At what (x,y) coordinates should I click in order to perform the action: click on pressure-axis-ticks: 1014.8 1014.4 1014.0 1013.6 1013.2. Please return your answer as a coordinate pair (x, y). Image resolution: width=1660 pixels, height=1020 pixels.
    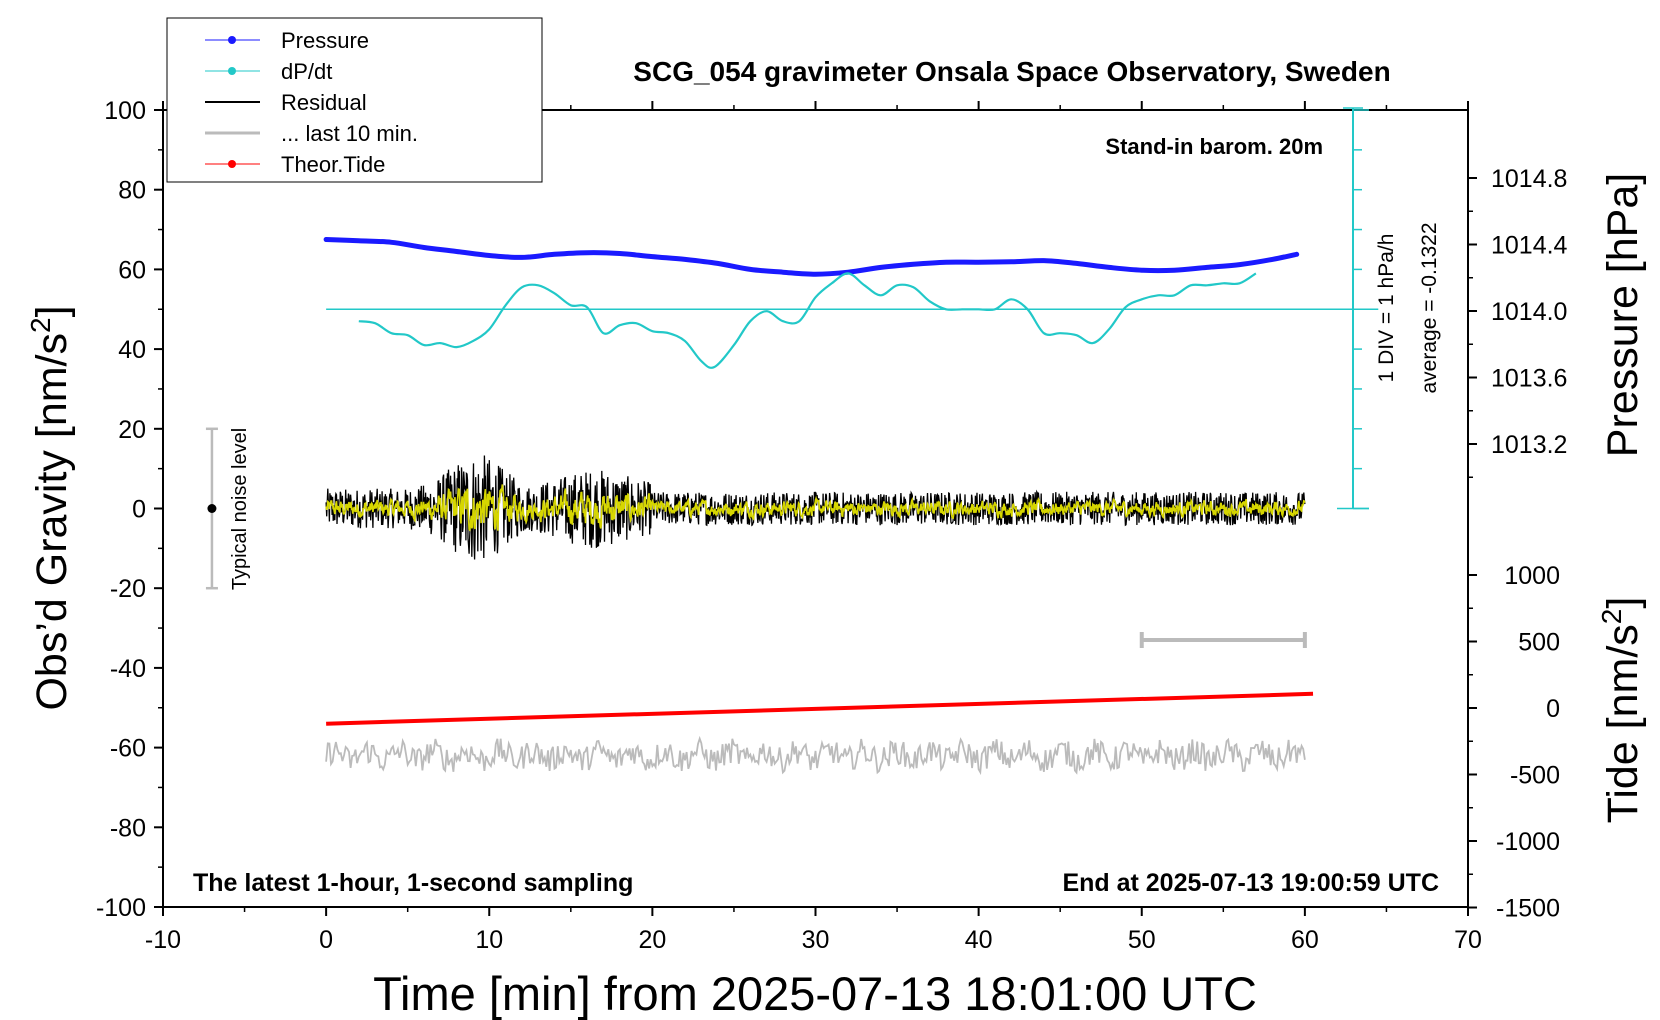
    Looking at the image, I should click on (1518, 321).